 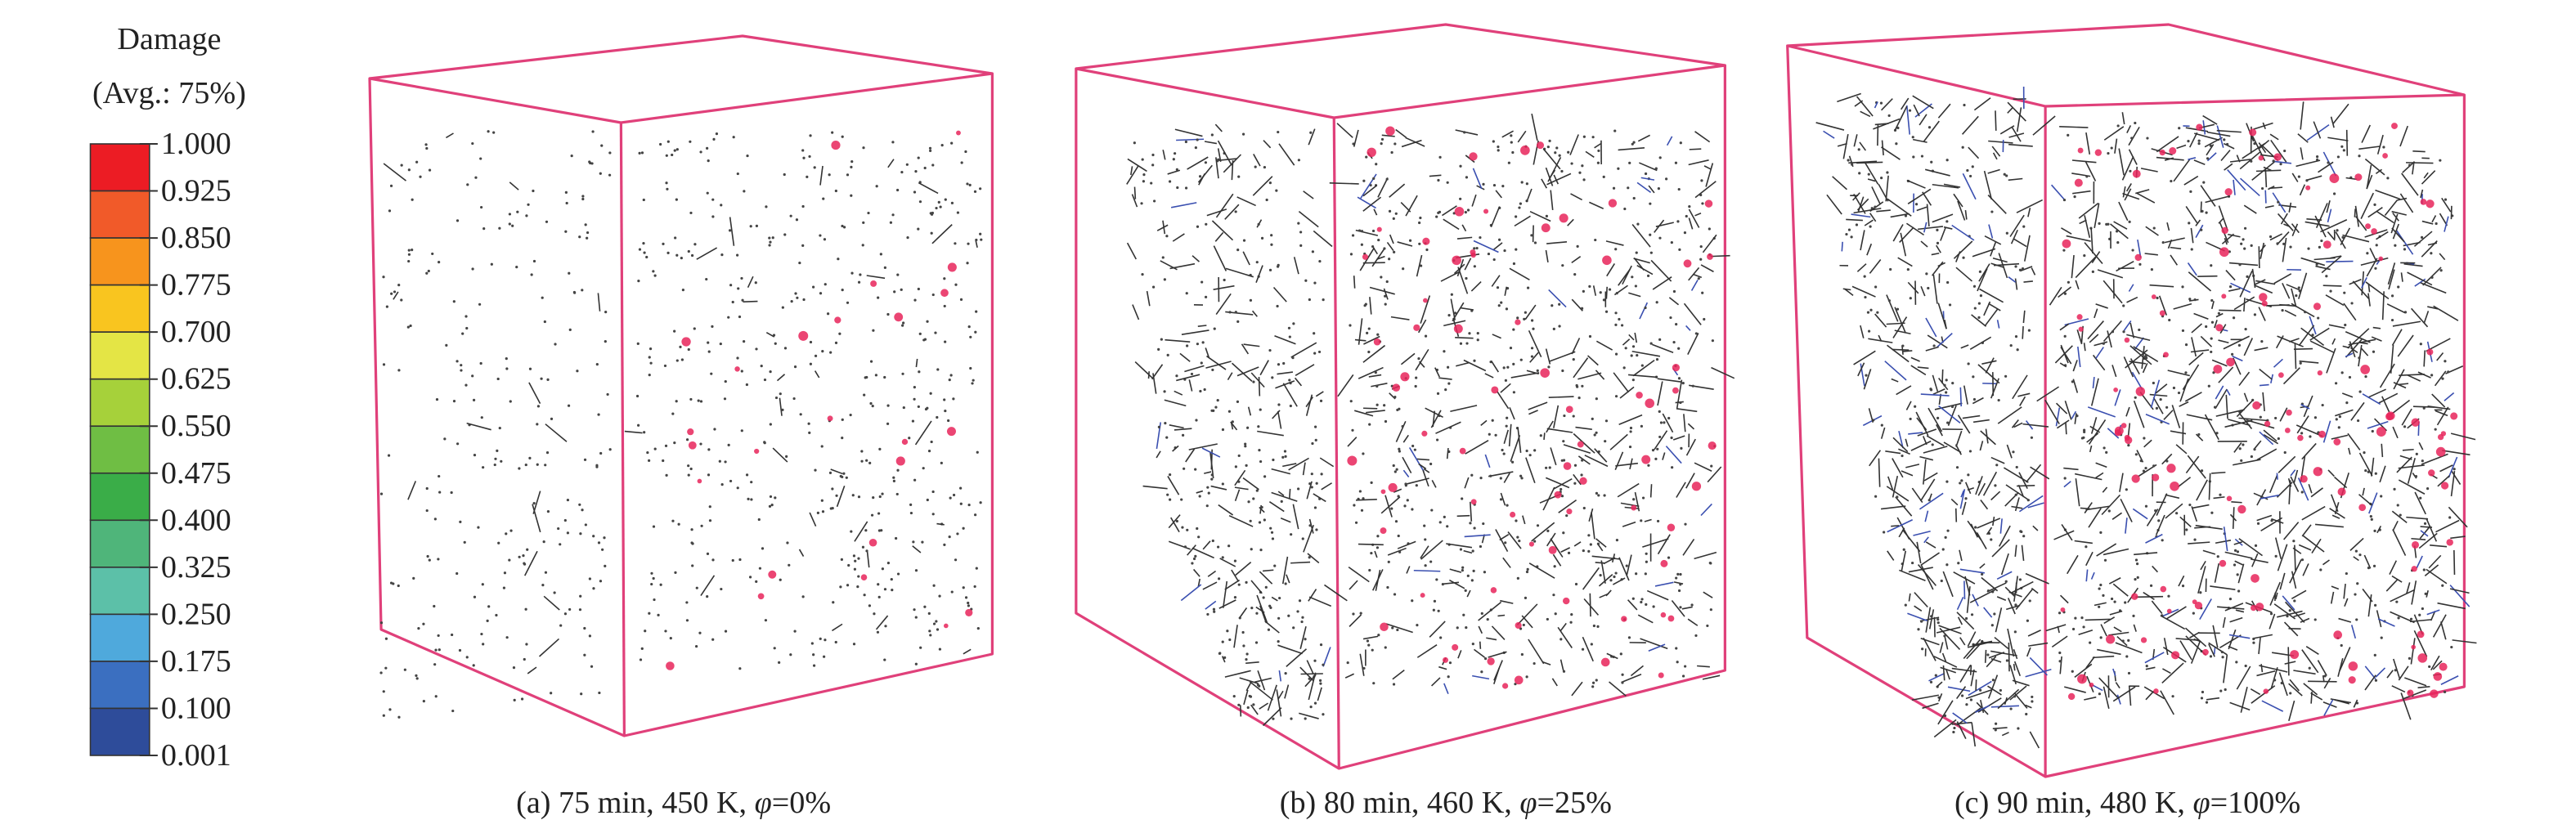 I want to click on legend-label: 0.850, so click(x=196, y=238).